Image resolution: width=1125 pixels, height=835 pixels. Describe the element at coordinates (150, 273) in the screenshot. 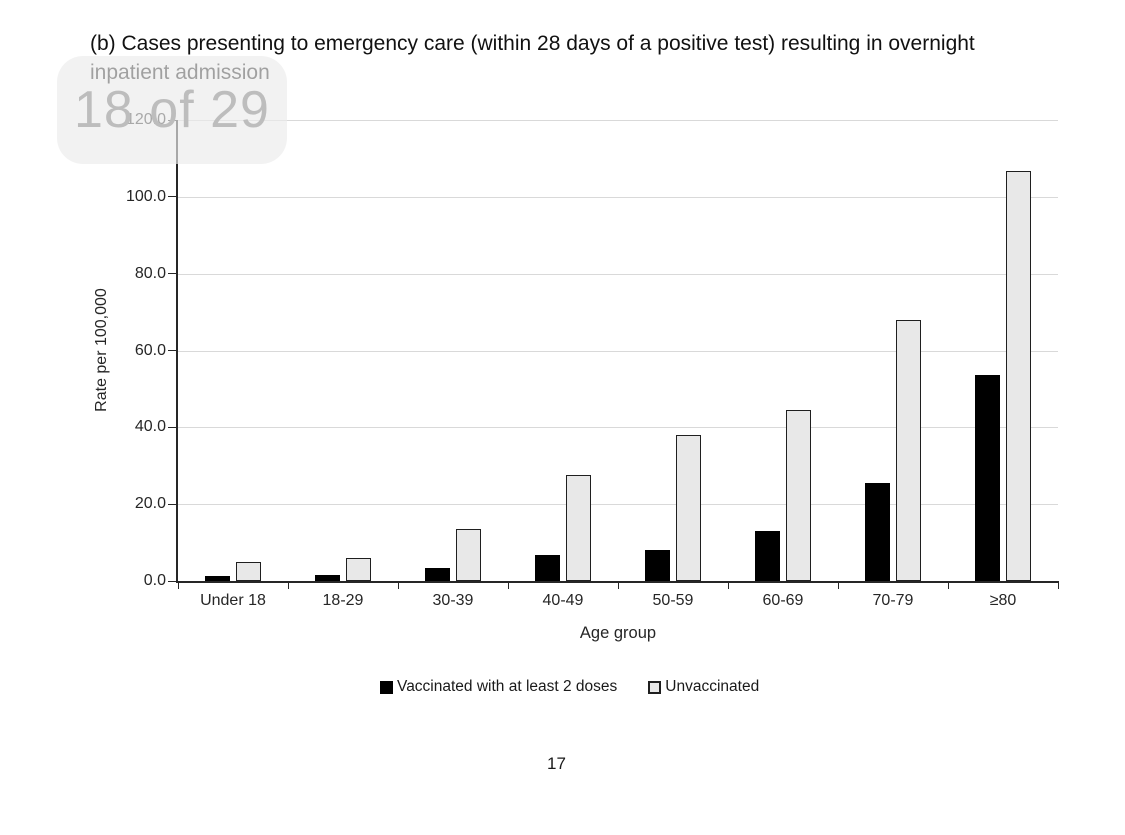

I see `y-axis-tick-label: 80.0` at that location.